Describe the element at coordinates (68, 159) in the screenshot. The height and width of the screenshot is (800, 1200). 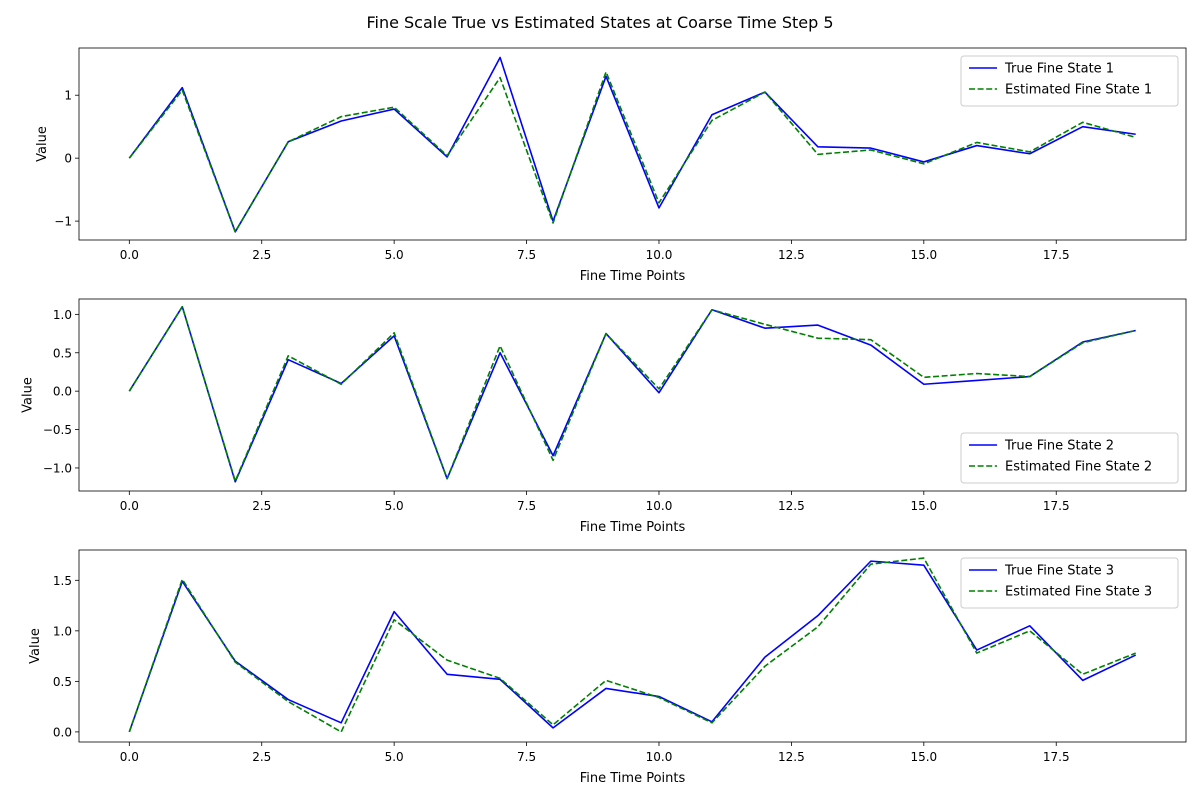
I see `y-tick-label: 0` at that location.